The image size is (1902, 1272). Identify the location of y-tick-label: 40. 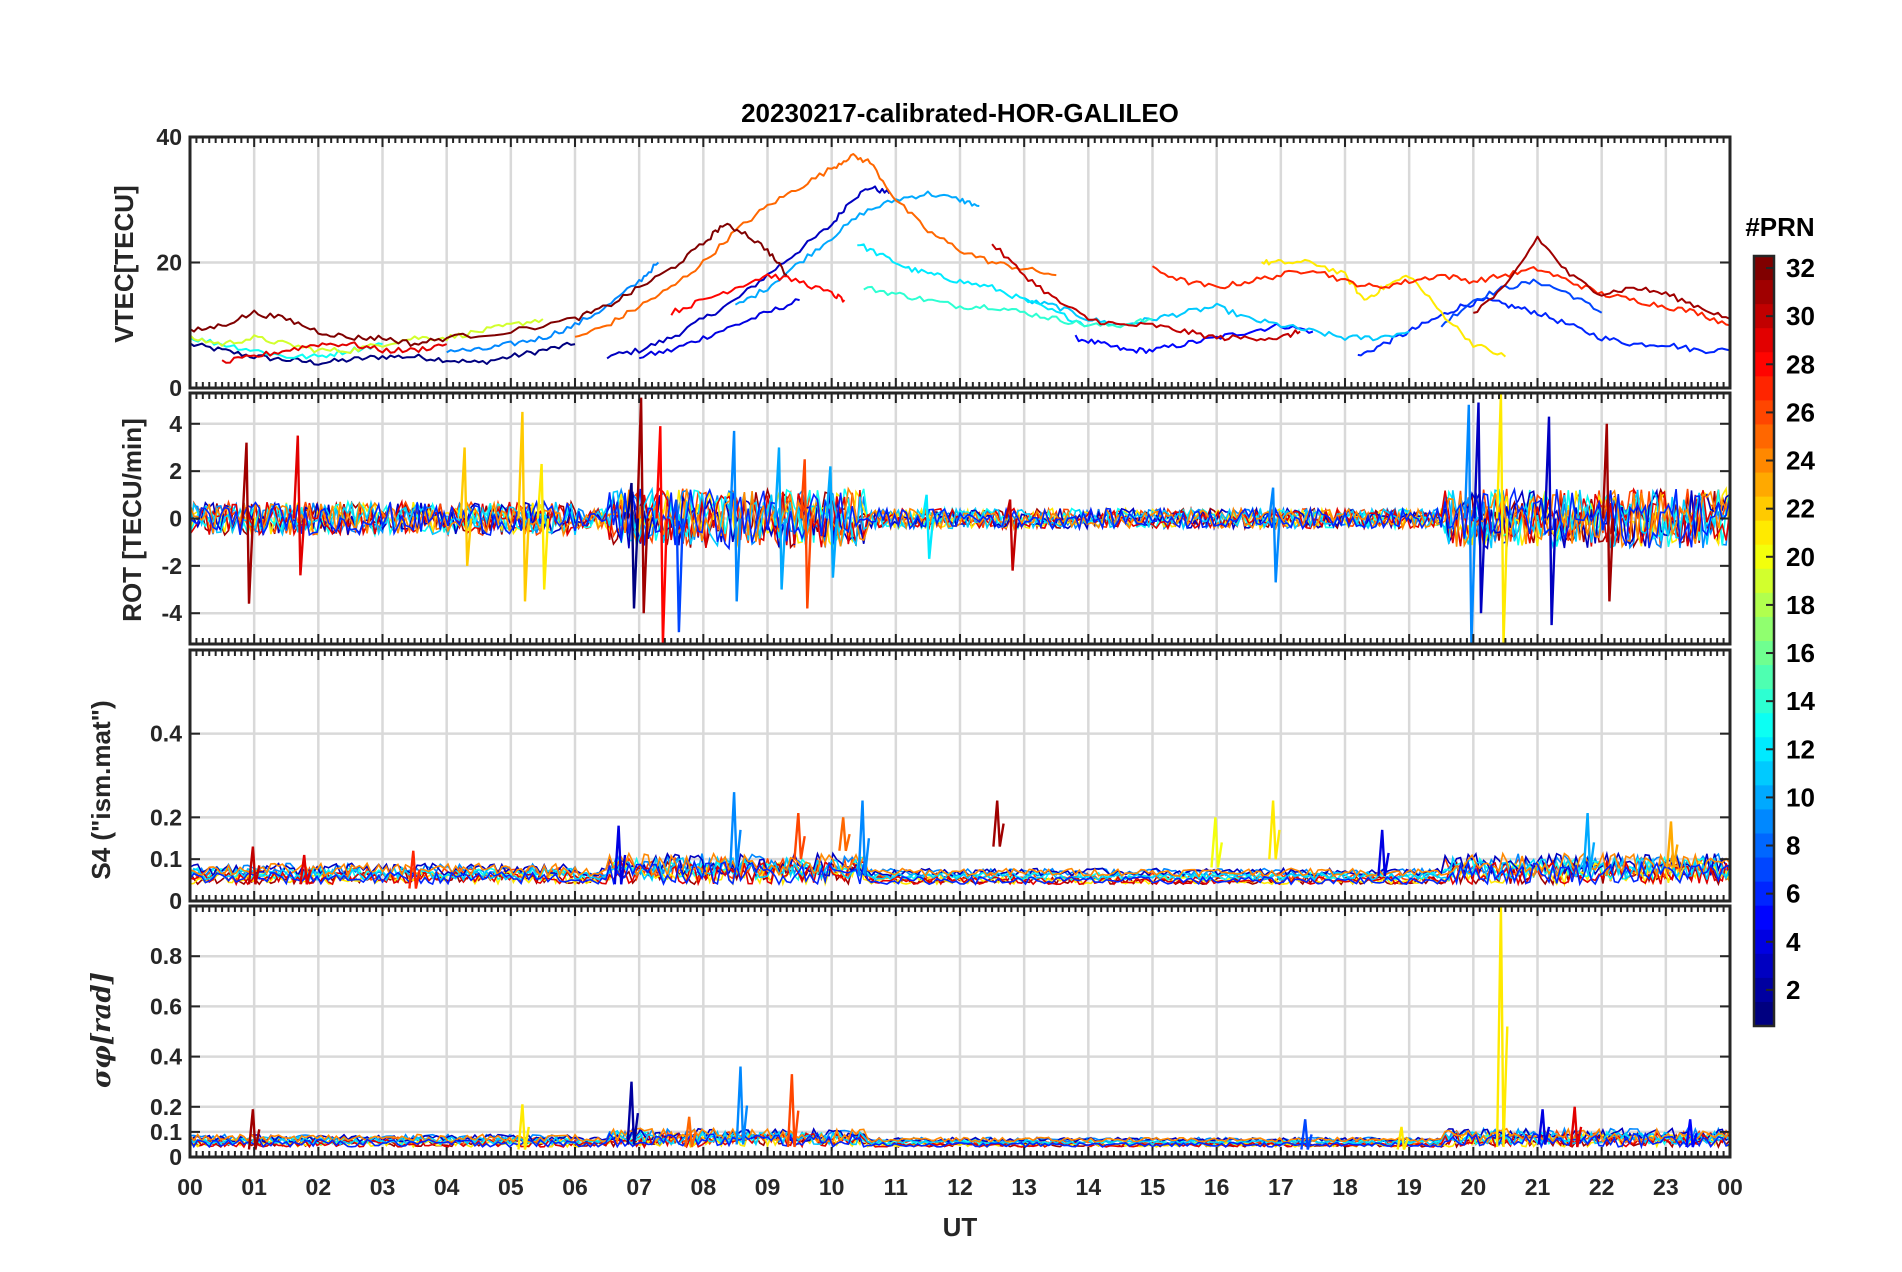
(169, 137).